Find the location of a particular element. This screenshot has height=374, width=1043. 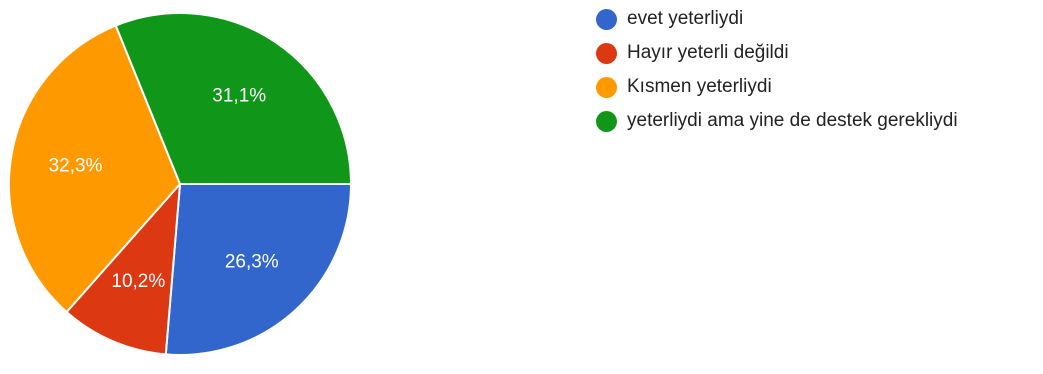

legend-item: Hayır yeterli değildi is located at coordinates (777, 53).